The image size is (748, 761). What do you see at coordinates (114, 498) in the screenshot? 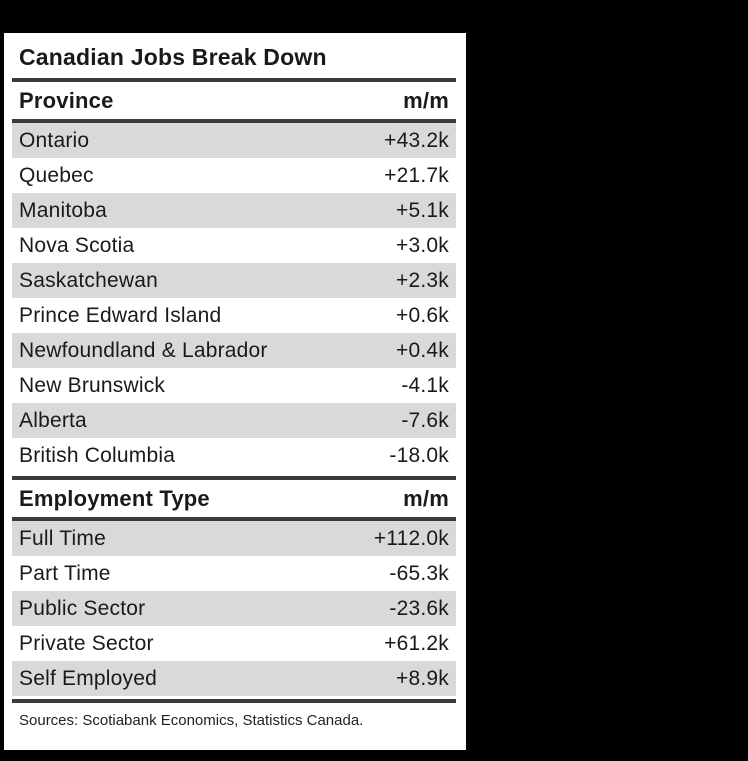
I see `section-header-label: Employment Type` at bounding box center [114, 498].